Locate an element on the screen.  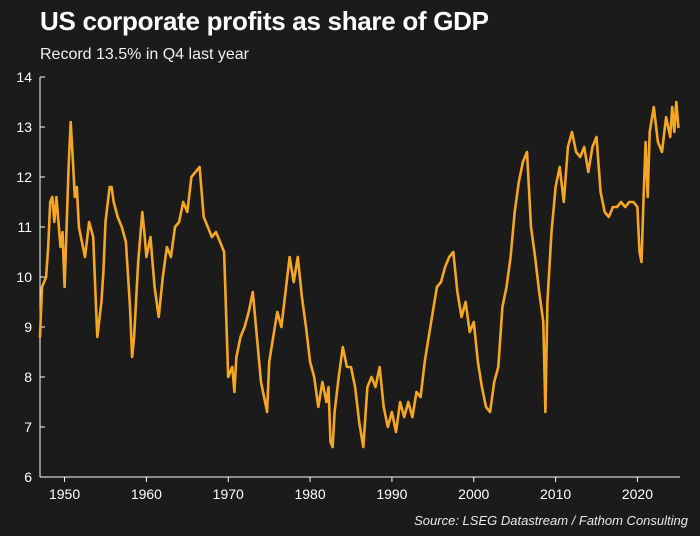
y-tick-label: 9 is located at coordinates (28, 327).